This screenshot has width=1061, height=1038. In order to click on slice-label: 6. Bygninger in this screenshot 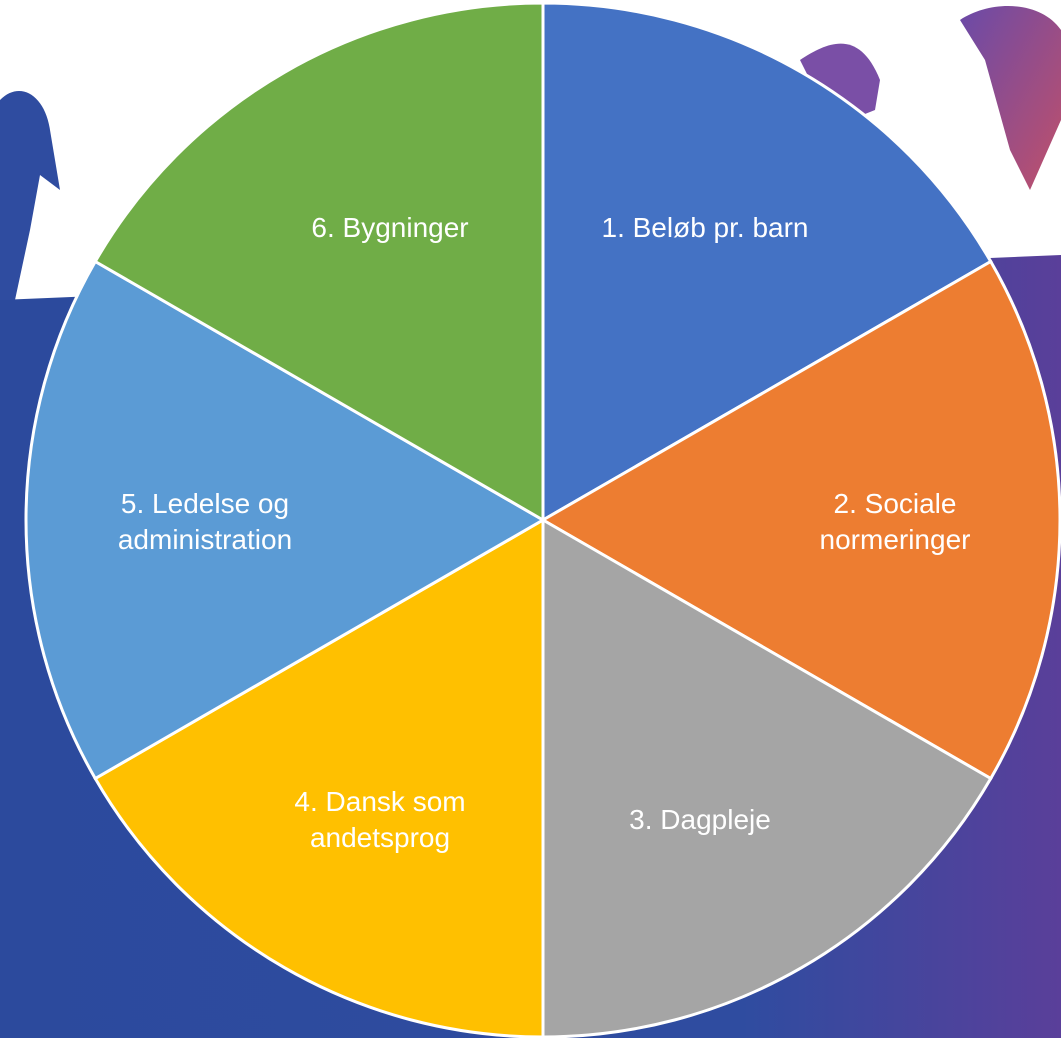, I will do `click(390, 227)`.